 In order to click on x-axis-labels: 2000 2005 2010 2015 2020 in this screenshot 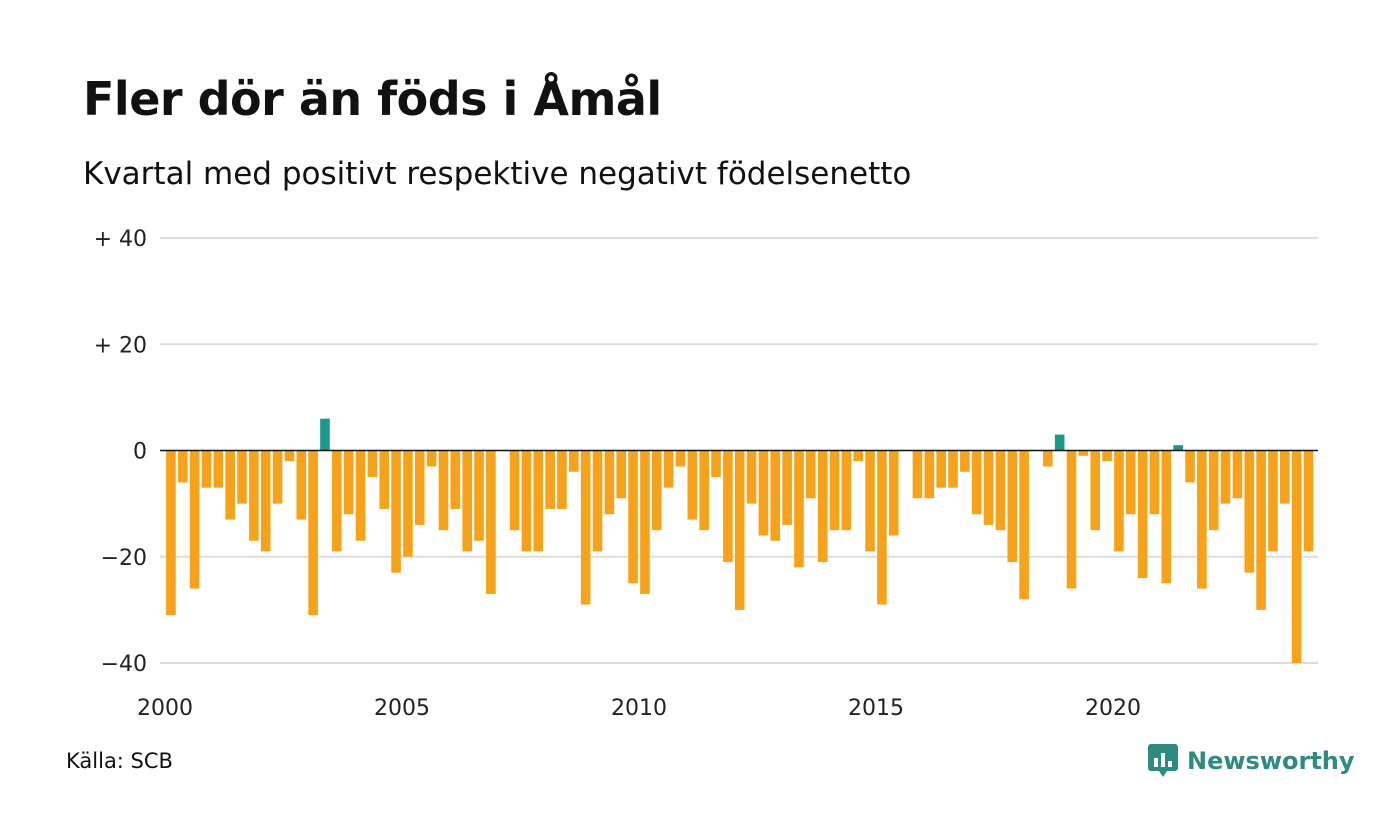, I will do `click(639, 708)`.